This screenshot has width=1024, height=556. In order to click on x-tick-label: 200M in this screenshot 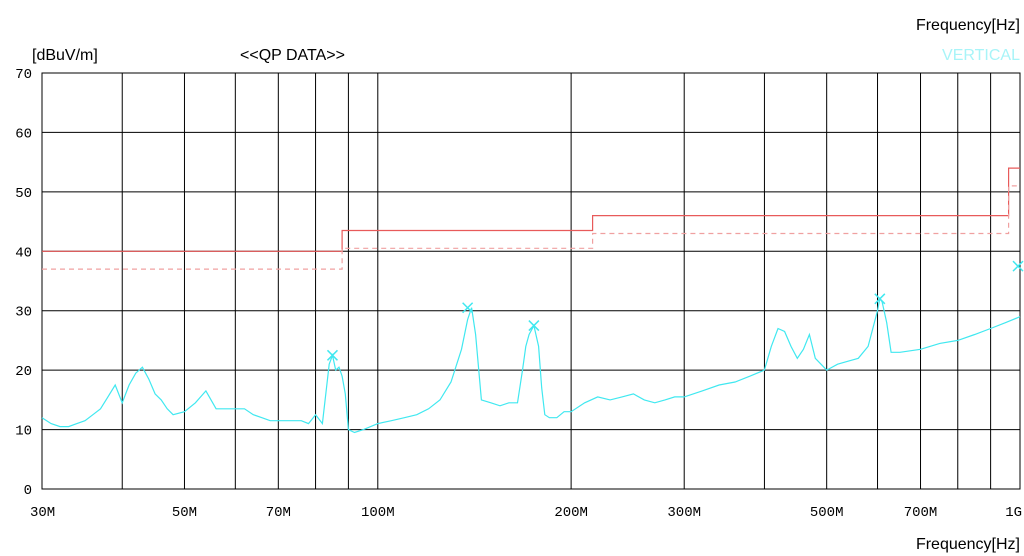, I will do `click(571, 513)`.